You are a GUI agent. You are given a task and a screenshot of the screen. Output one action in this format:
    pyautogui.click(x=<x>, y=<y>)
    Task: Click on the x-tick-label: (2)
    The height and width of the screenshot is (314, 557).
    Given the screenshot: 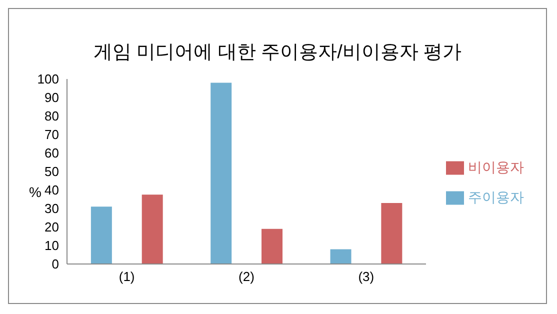 What is the action you would take?
    pyautogui.click(x=246, y=276)
    